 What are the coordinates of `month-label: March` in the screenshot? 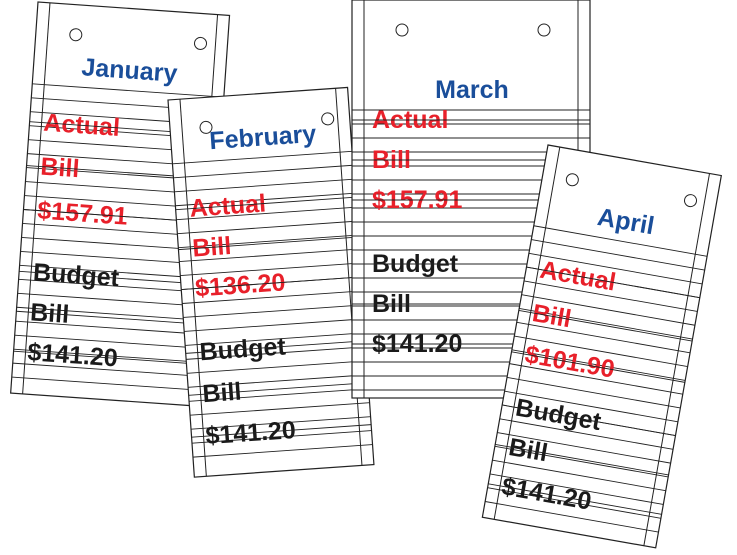 It's located at (472, 90).